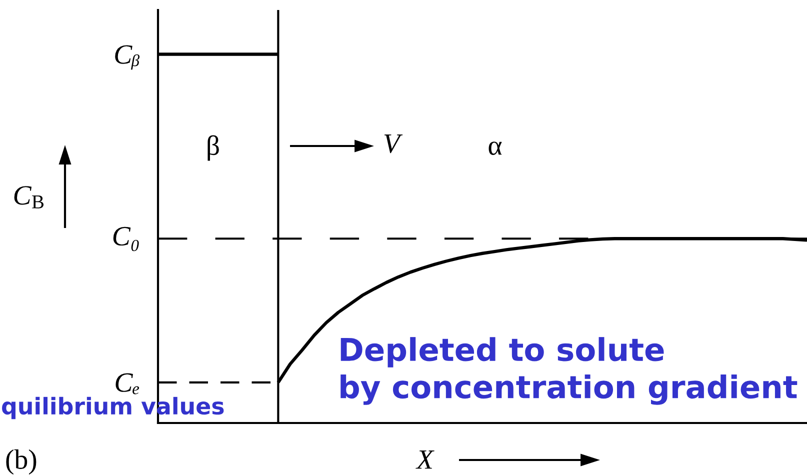  What do you see at coordinates (29, 197) in the screenshot?
I see `y-axis-title: C$_{B}$` at bounding box center [29, 197].